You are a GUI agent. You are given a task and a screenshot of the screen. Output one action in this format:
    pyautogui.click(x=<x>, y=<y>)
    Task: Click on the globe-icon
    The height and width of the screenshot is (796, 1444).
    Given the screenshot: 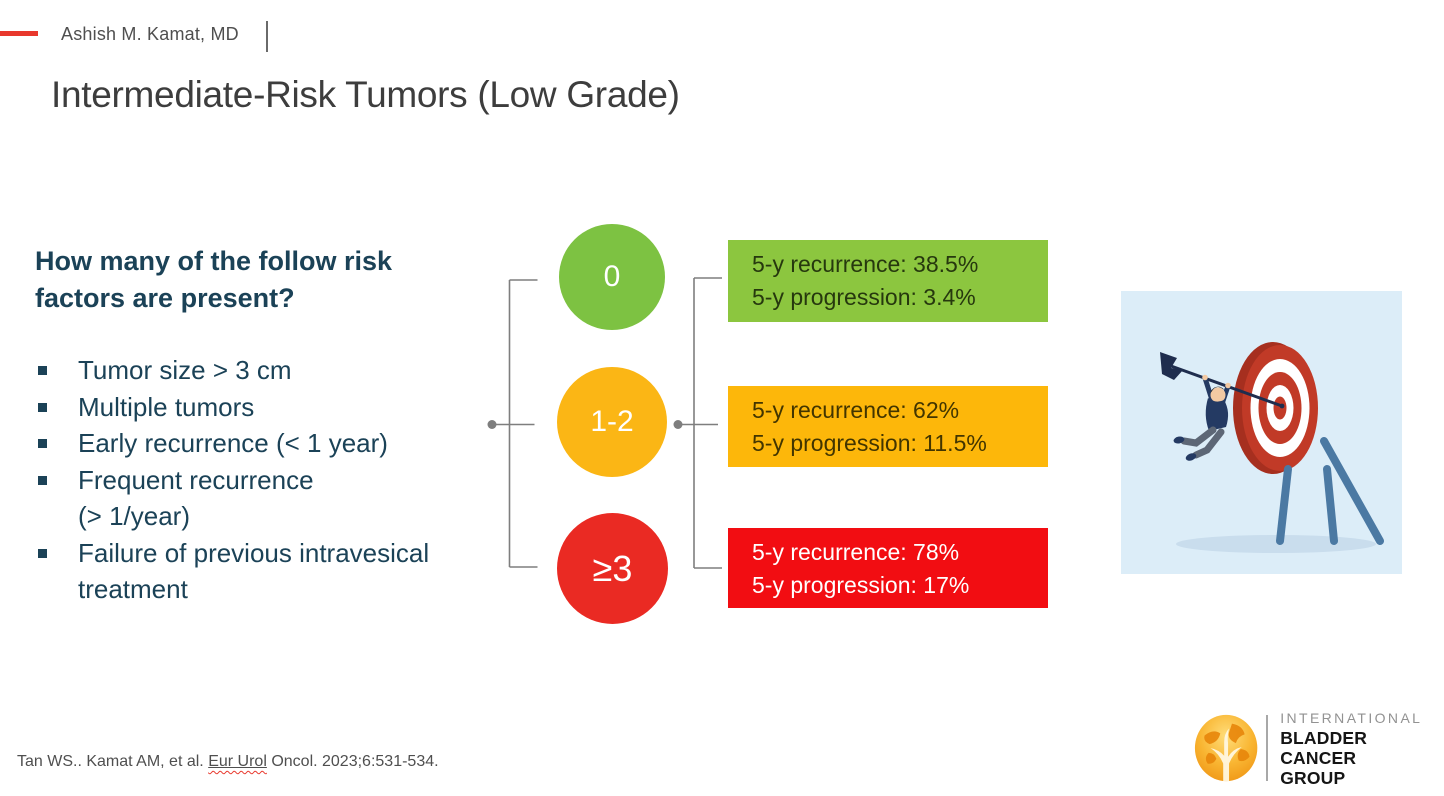 What is the action you would take?
    pyautogui.click(x=1226, y=748)
    